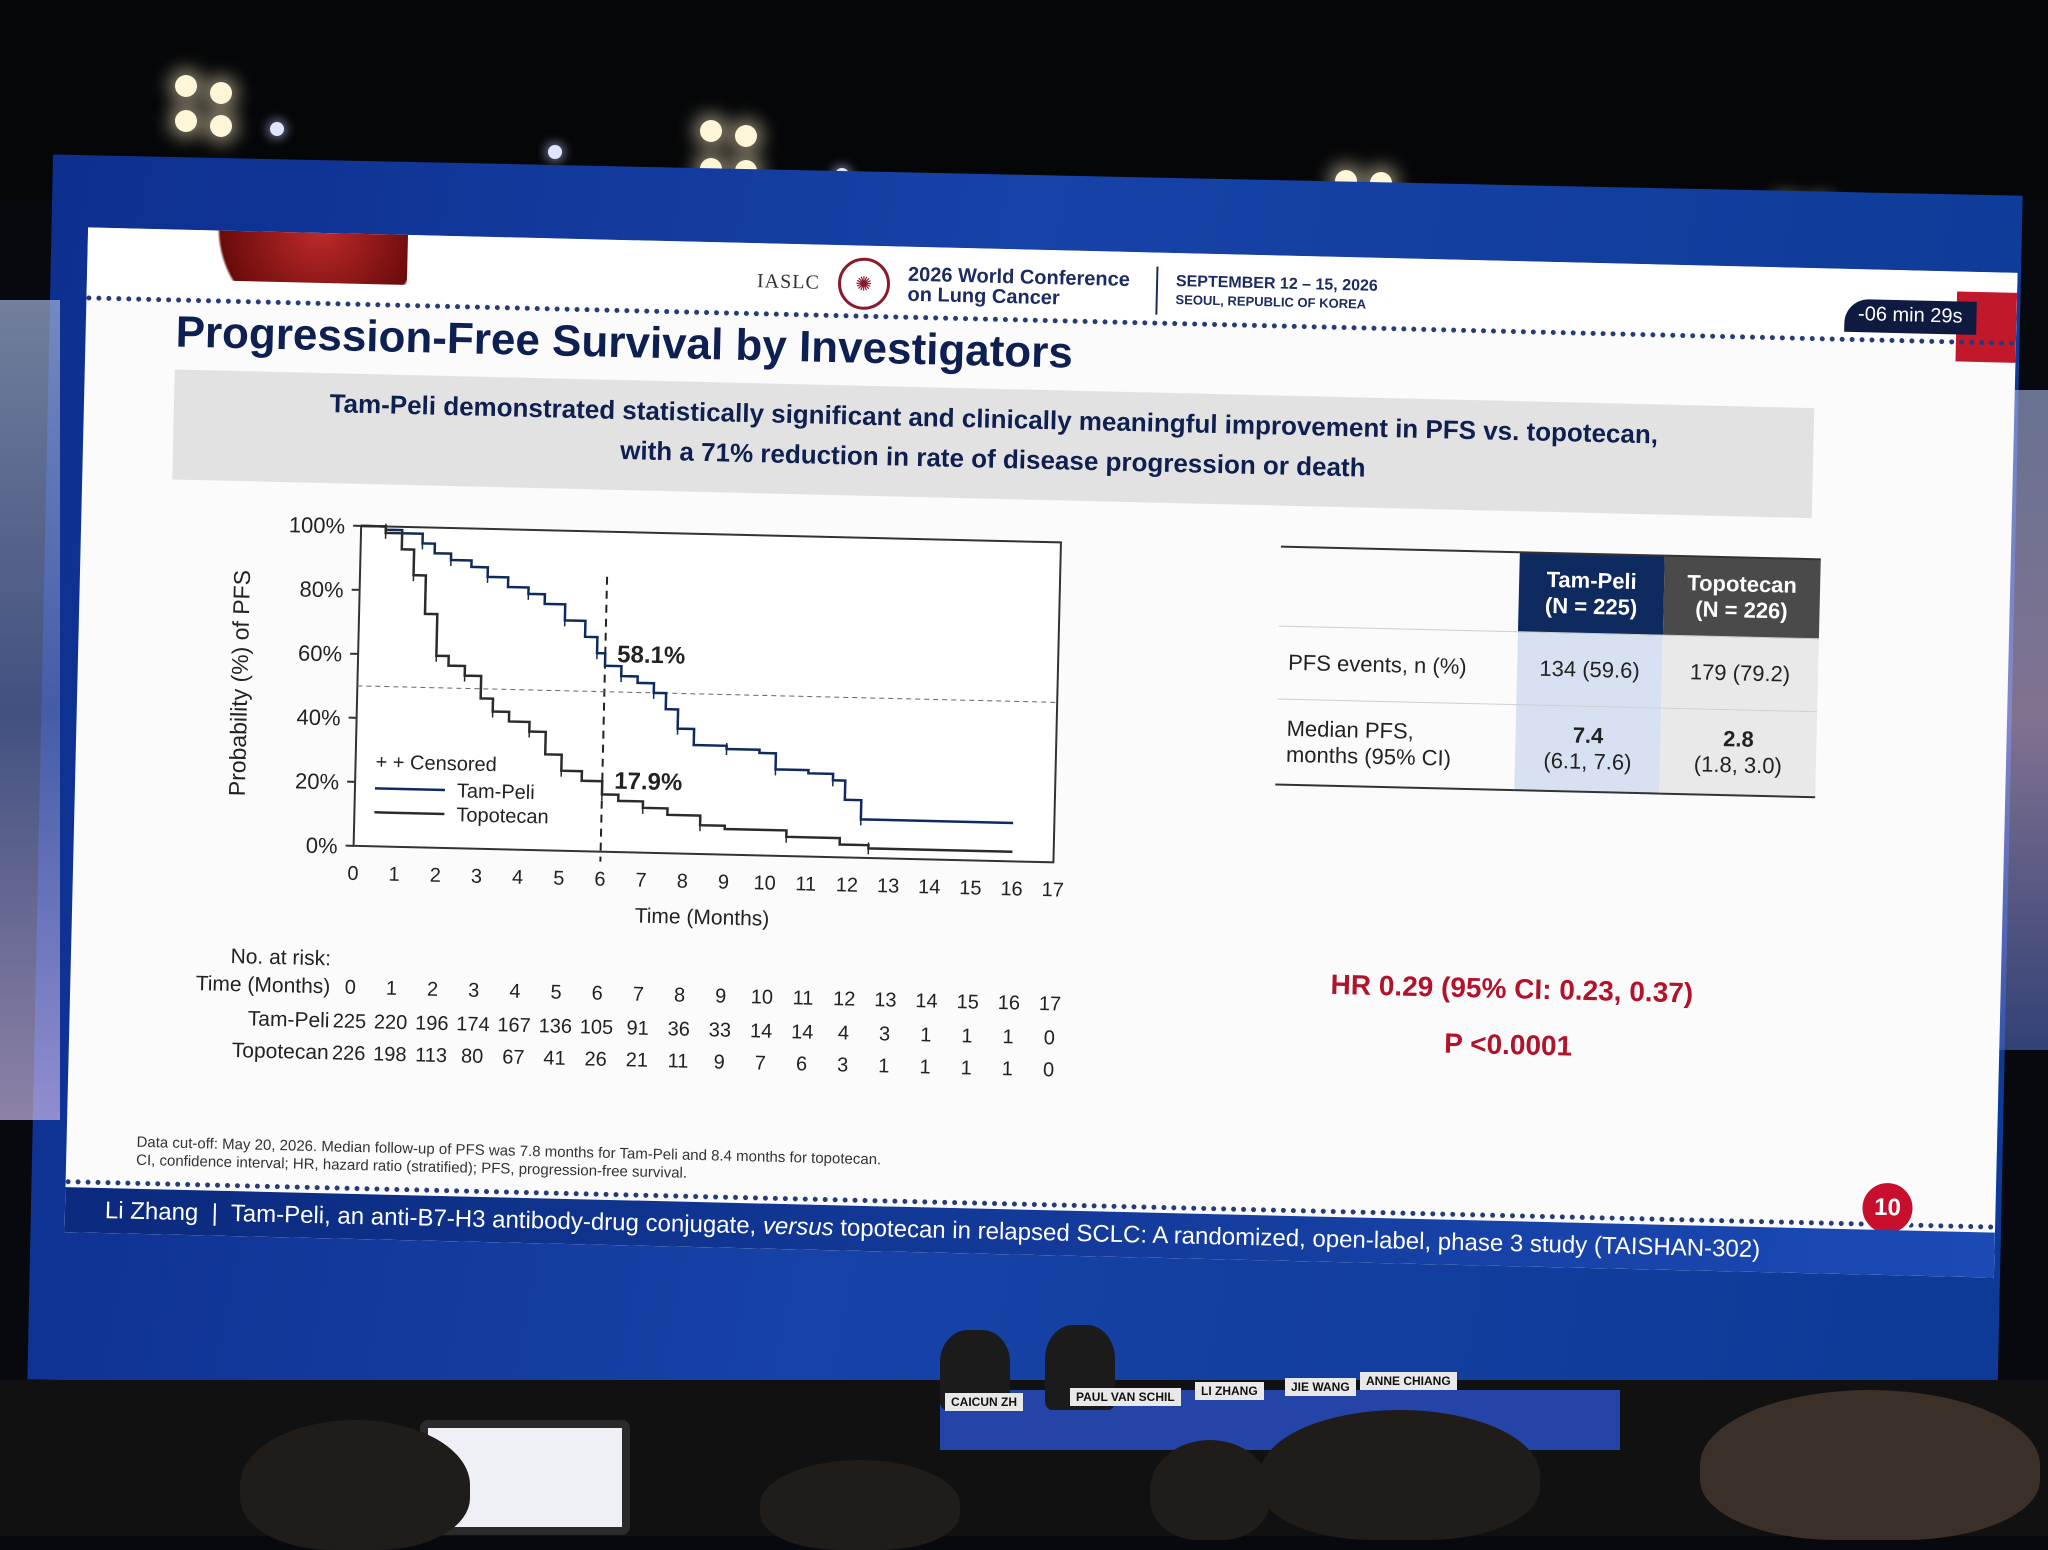 The width and height of the screenshot is (2048, 1550). What do you see at coordinates (1742, 584) in the screenshot?
I see `stats-header-topotecan-name: Topotecan` at bounding box center [1742, 584].